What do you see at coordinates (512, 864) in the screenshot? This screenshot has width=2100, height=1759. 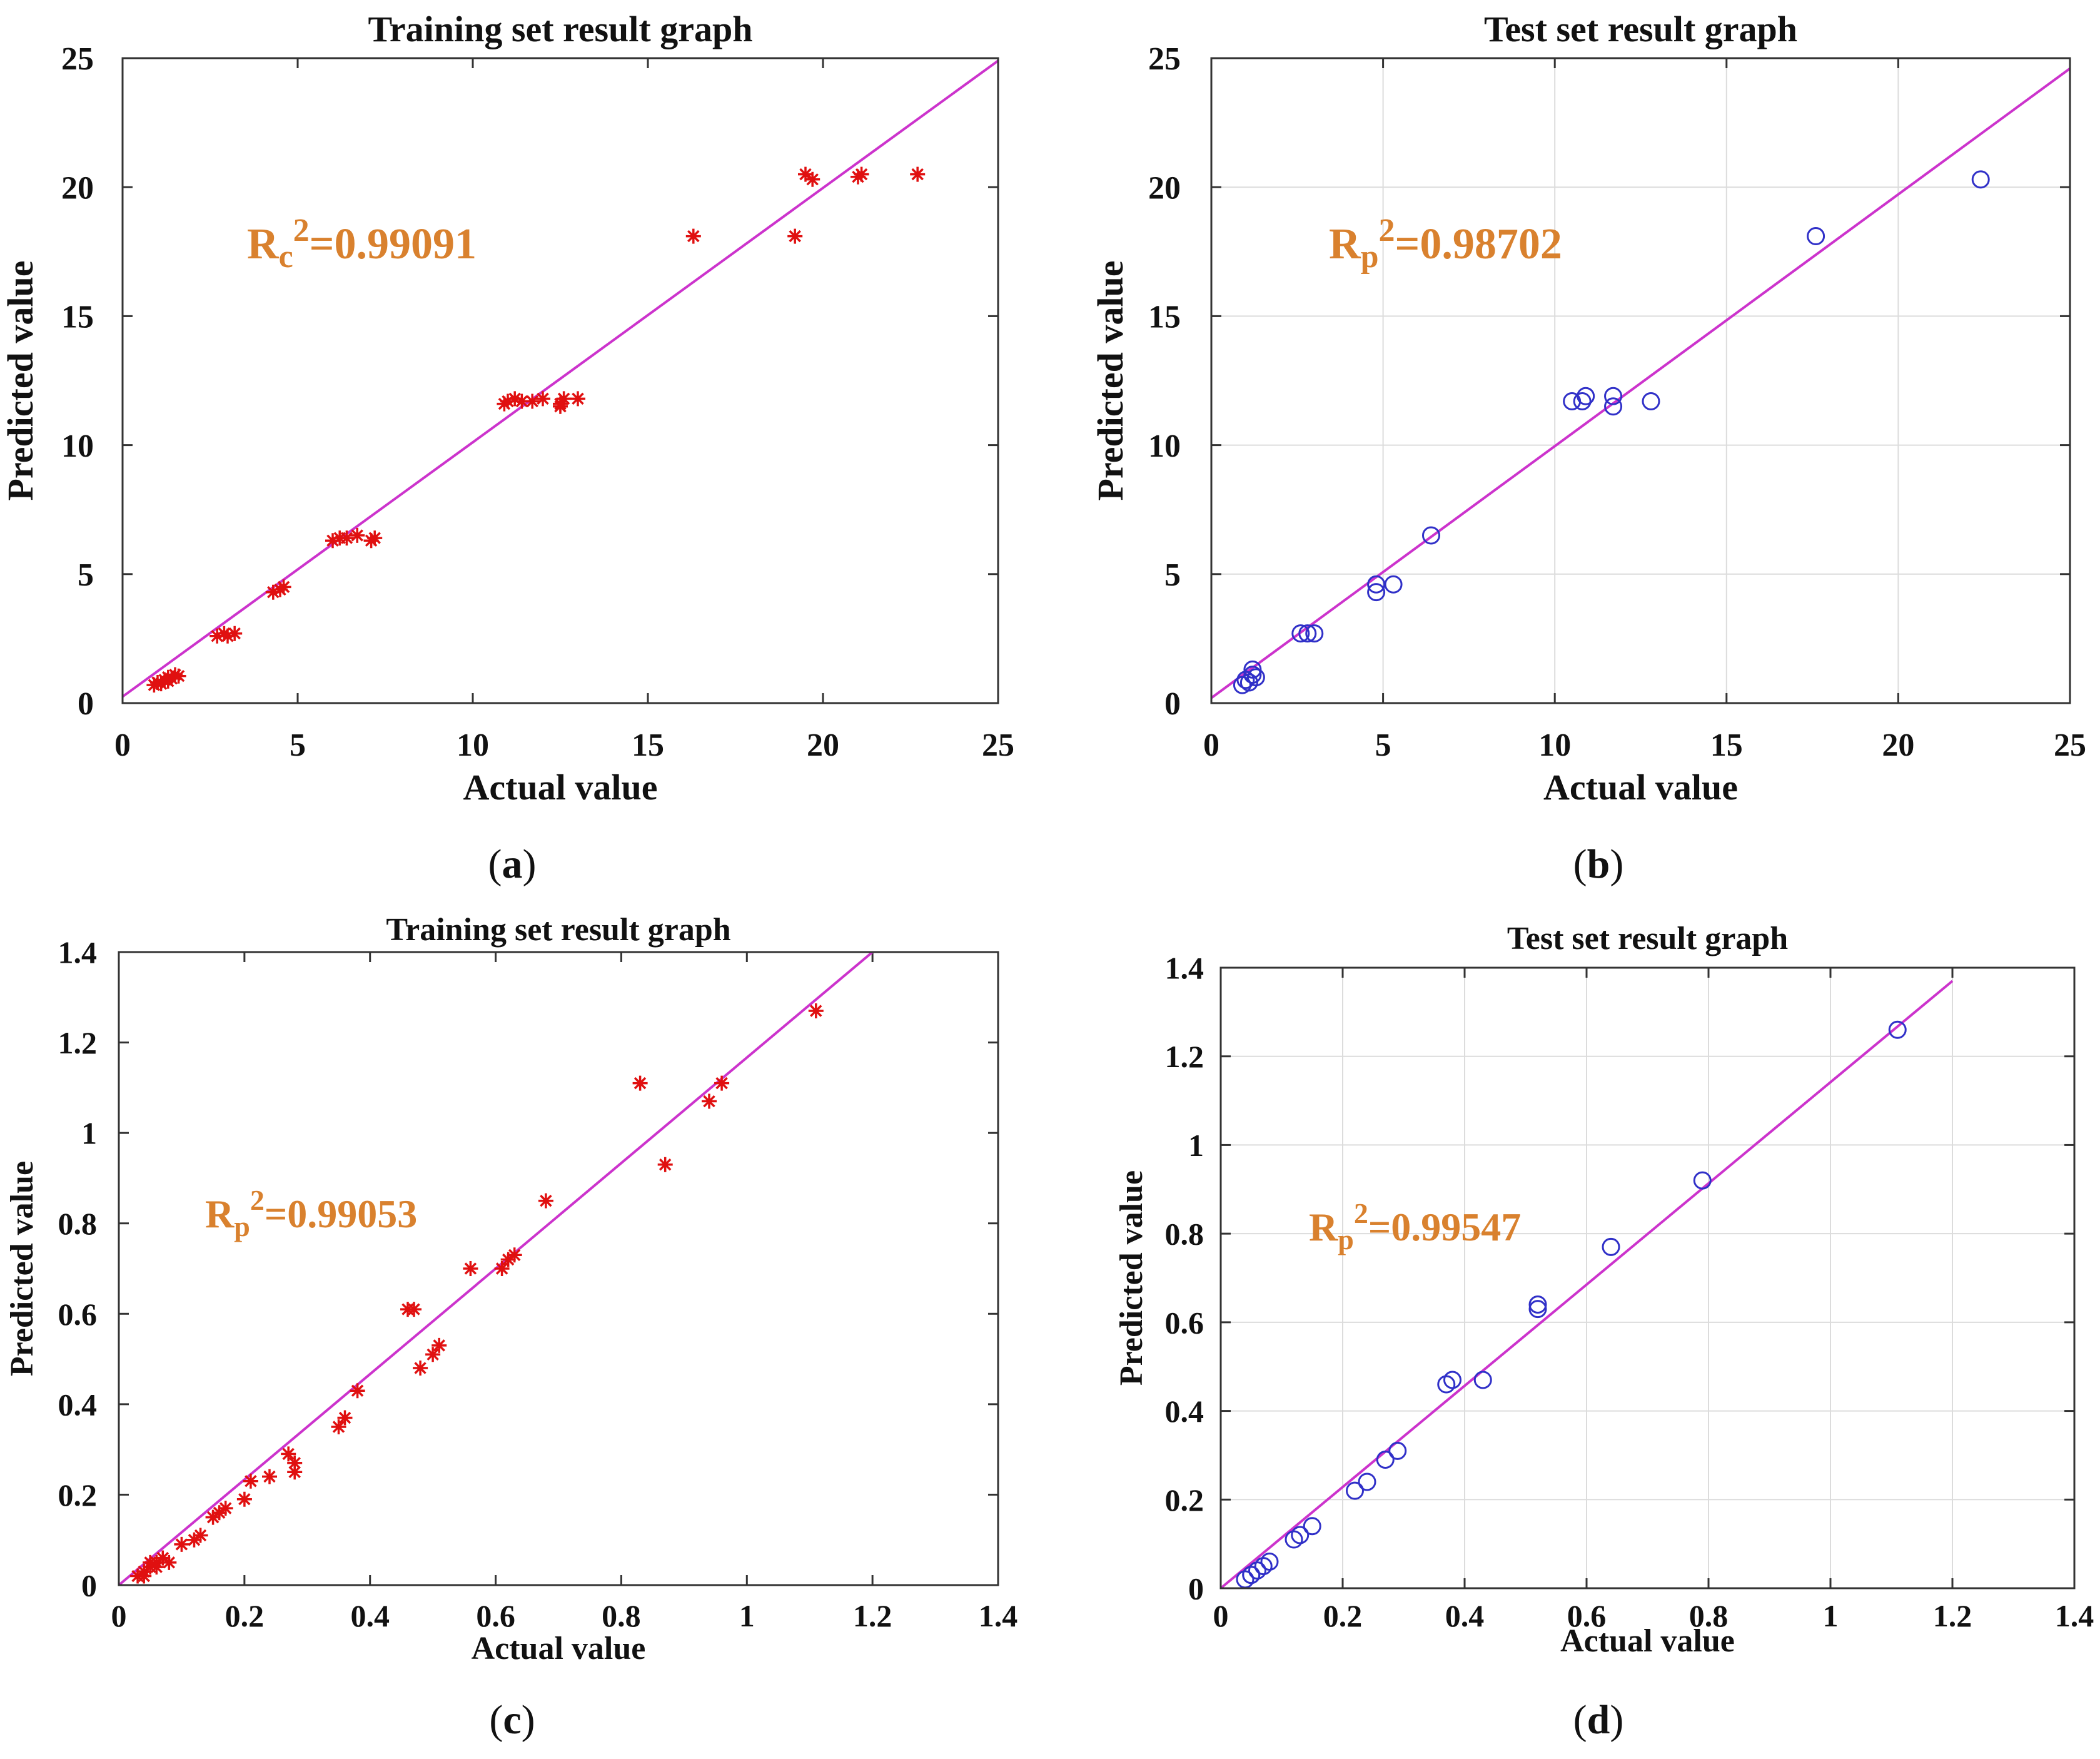 I see `subfigure-letter: a` at bounding box center [512, 864].